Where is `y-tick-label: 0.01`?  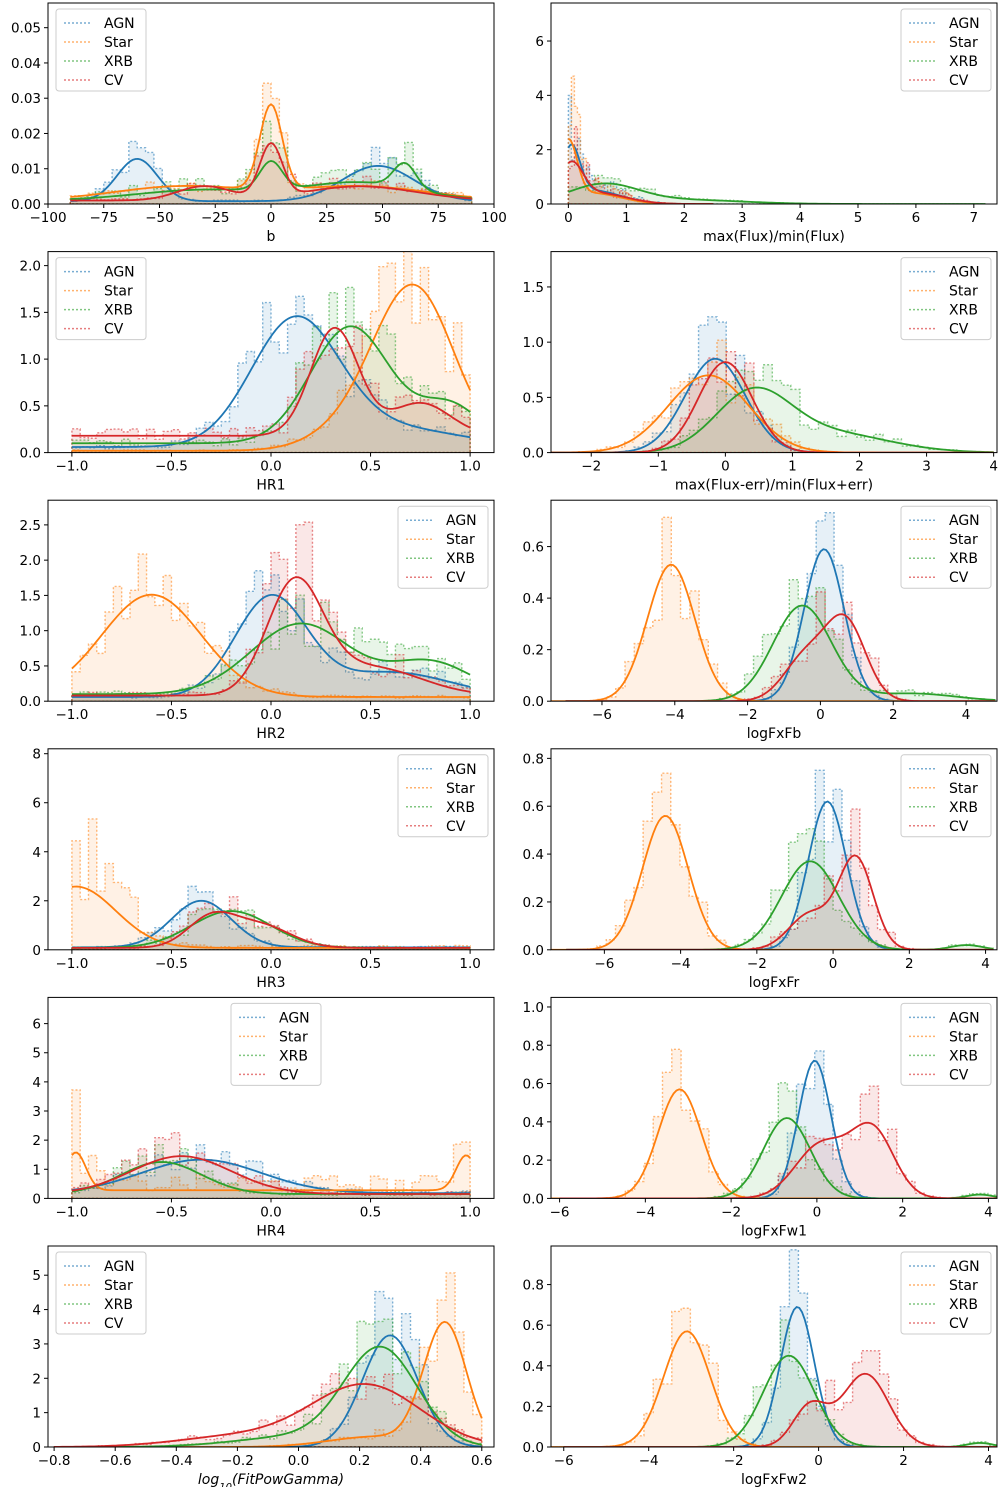
y-tick-label: 0.01 is located at coordinates (26, 170).